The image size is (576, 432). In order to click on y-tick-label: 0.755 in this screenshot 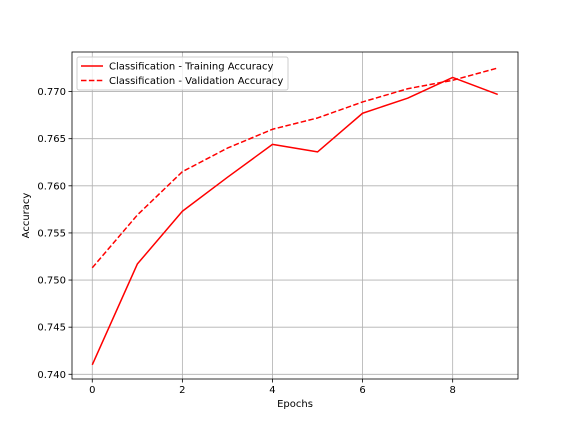, I will do `click(51, 233)`.